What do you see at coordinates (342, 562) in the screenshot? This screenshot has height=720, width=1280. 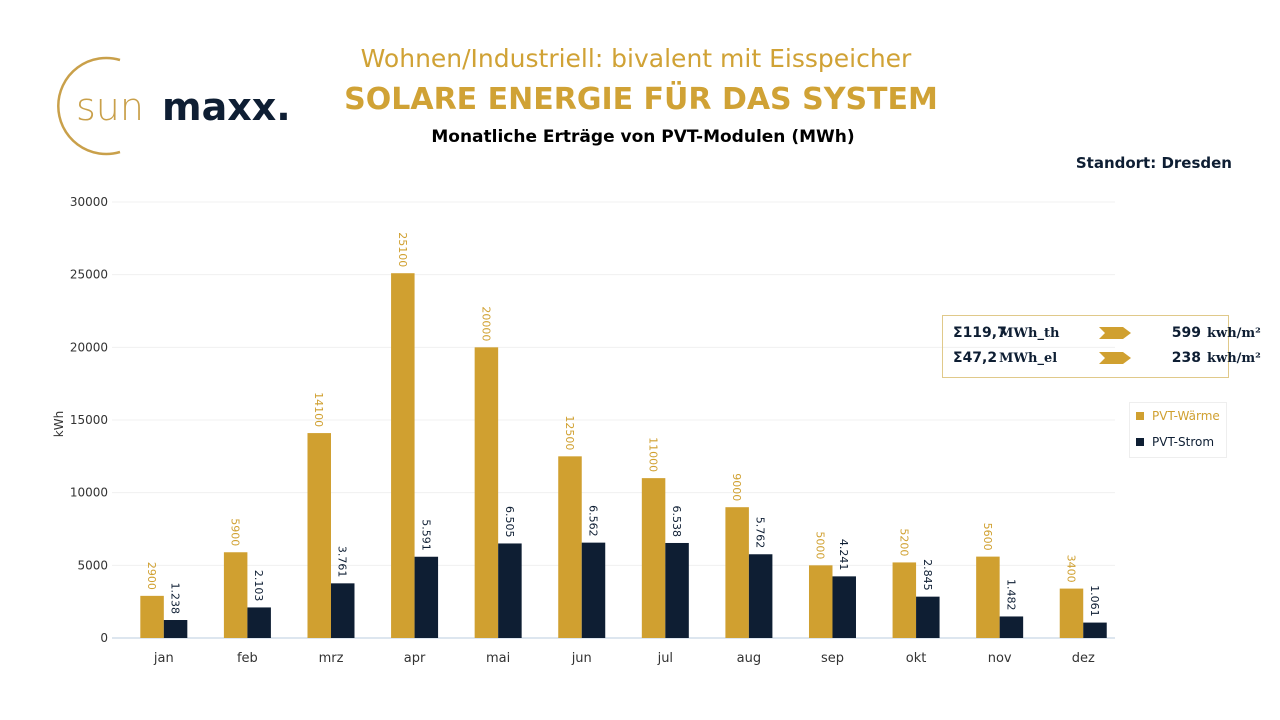 I see `data-label: 3.761` at bounding box center [342, 562].